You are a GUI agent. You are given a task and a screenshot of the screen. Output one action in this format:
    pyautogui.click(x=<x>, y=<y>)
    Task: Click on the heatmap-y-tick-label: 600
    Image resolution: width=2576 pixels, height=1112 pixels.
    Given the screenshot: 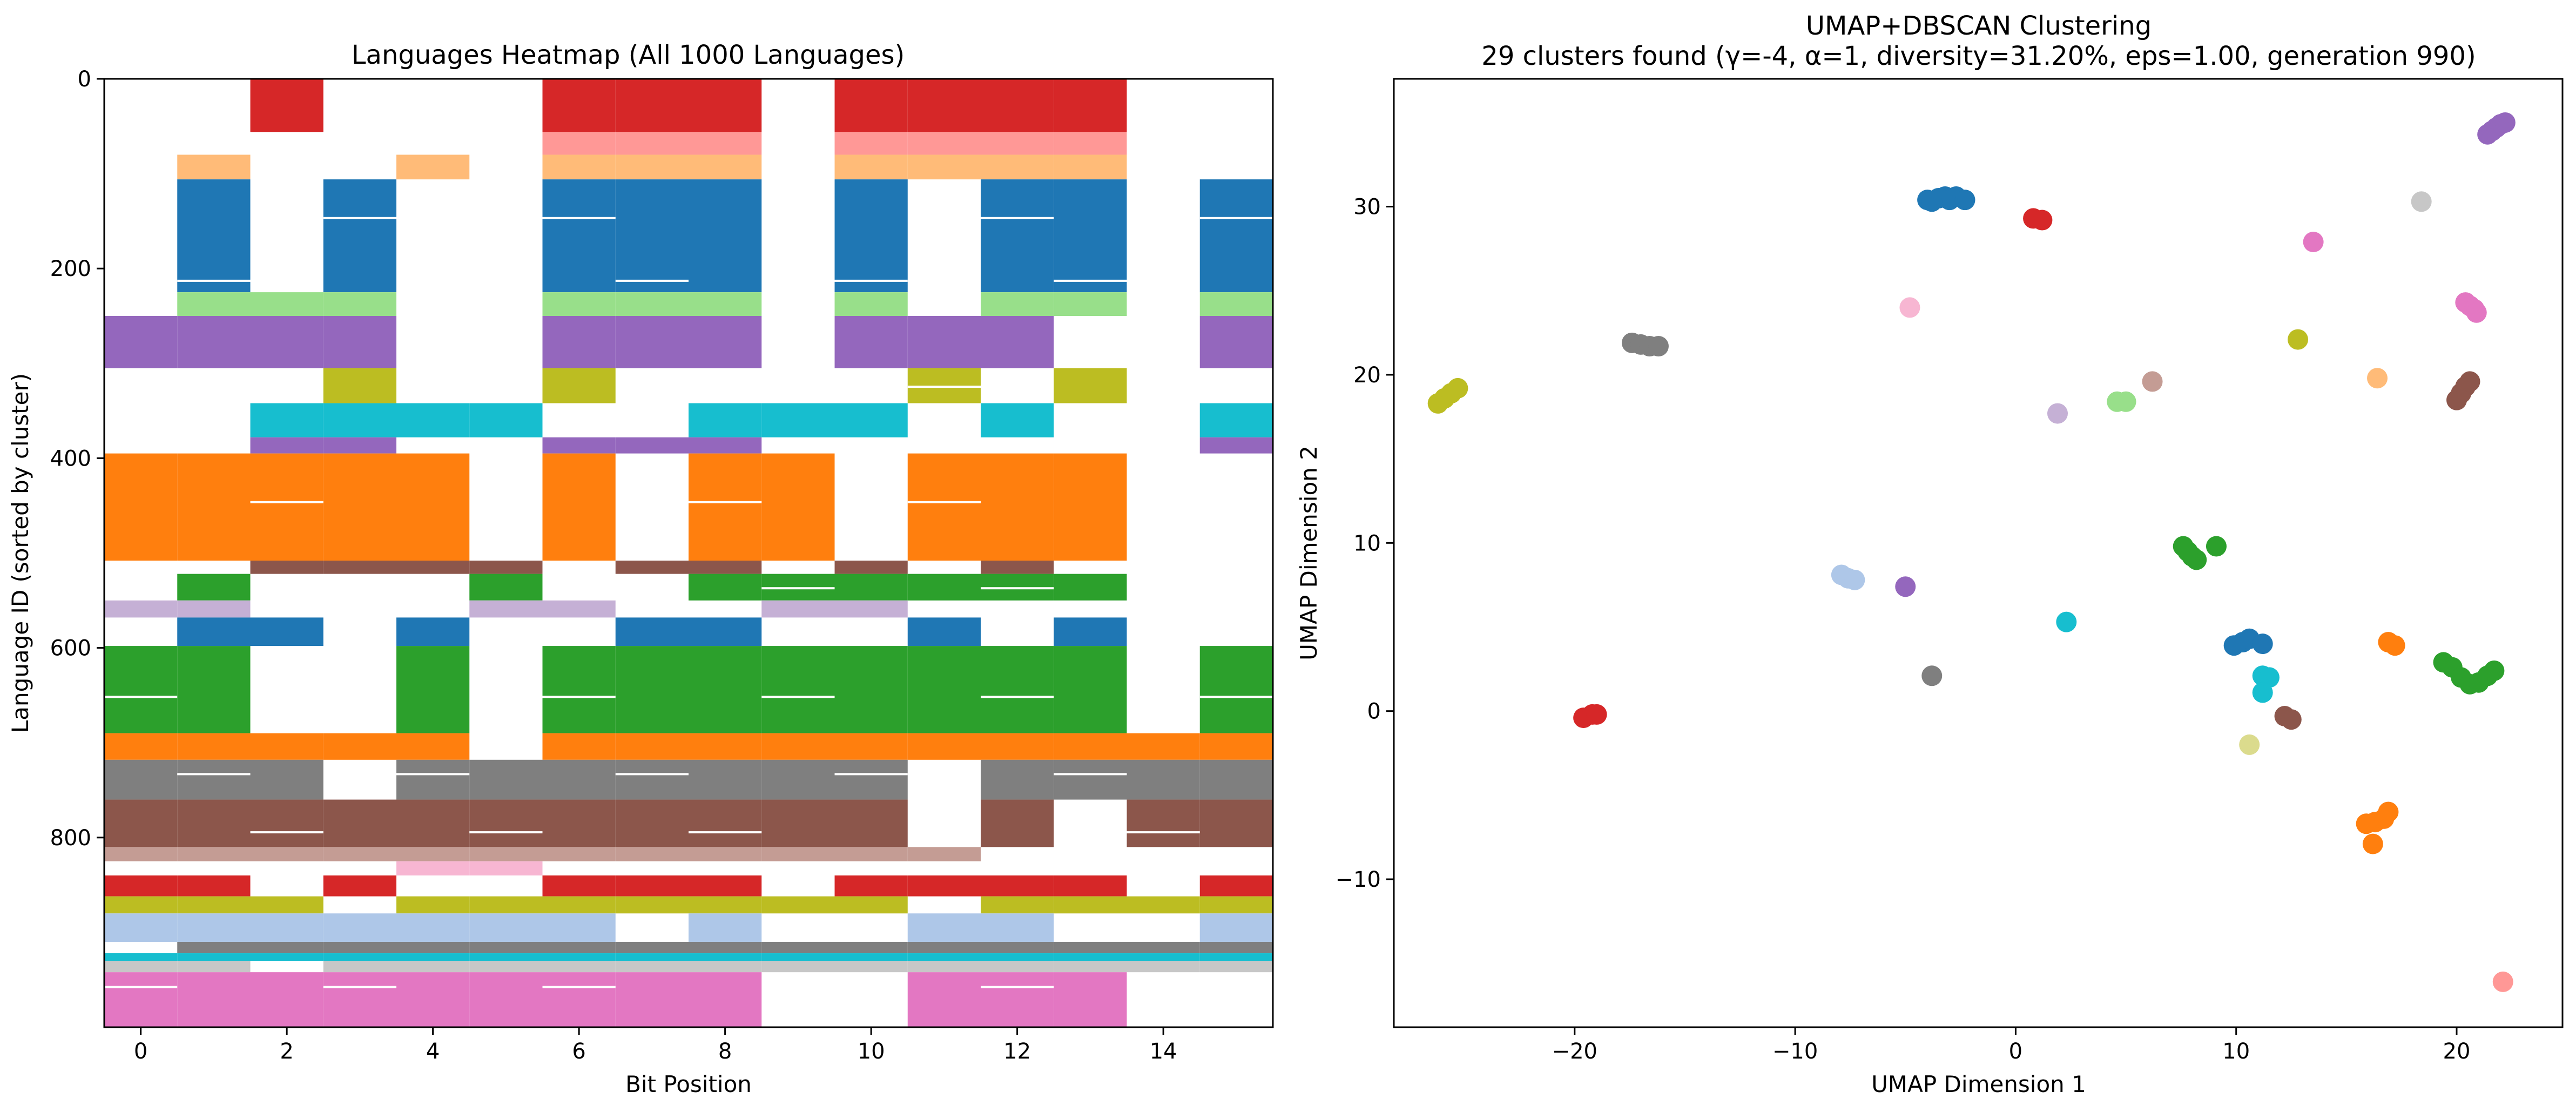 What is the action you would take?
    pyautogui.click(x=70, y=648)
    